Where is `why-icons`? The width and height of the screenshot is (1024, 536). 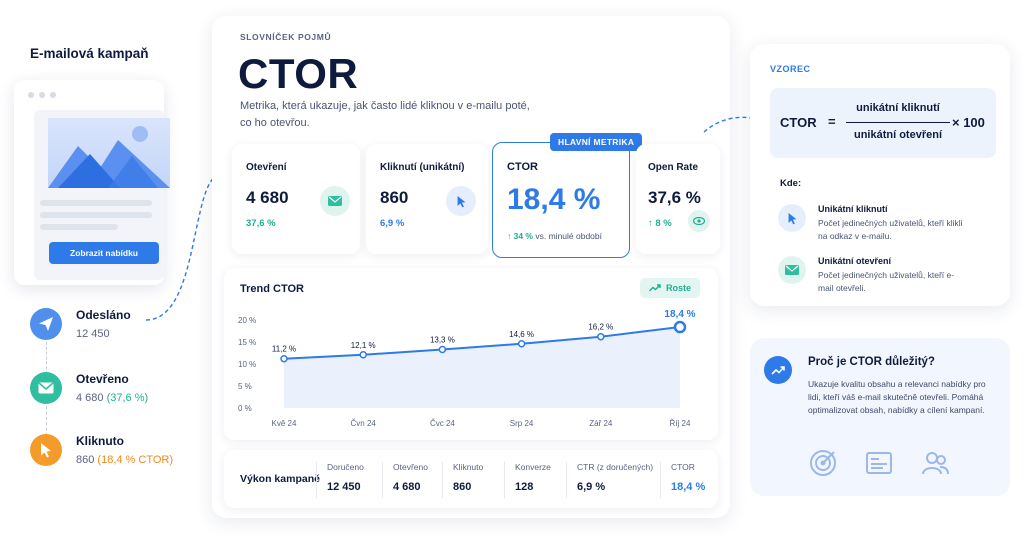
why-icons is located at coordinates (879, 463).